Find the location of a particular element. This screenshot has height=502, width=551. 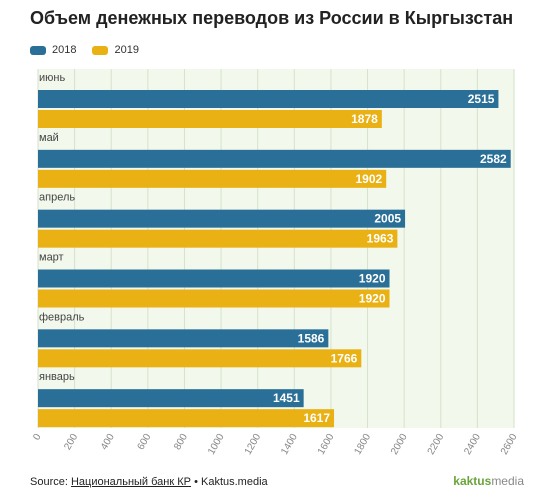

x-tick-label-1600: 1600 is located at coordinates (326, 444).